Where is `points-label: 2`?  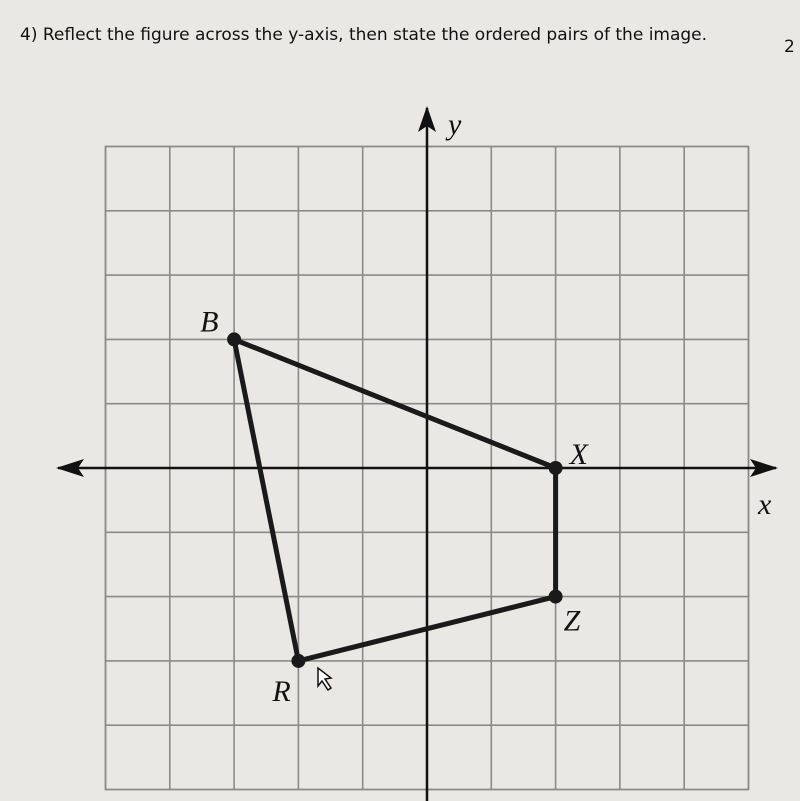
points-label: 2 is located at coordinates (789, 47).